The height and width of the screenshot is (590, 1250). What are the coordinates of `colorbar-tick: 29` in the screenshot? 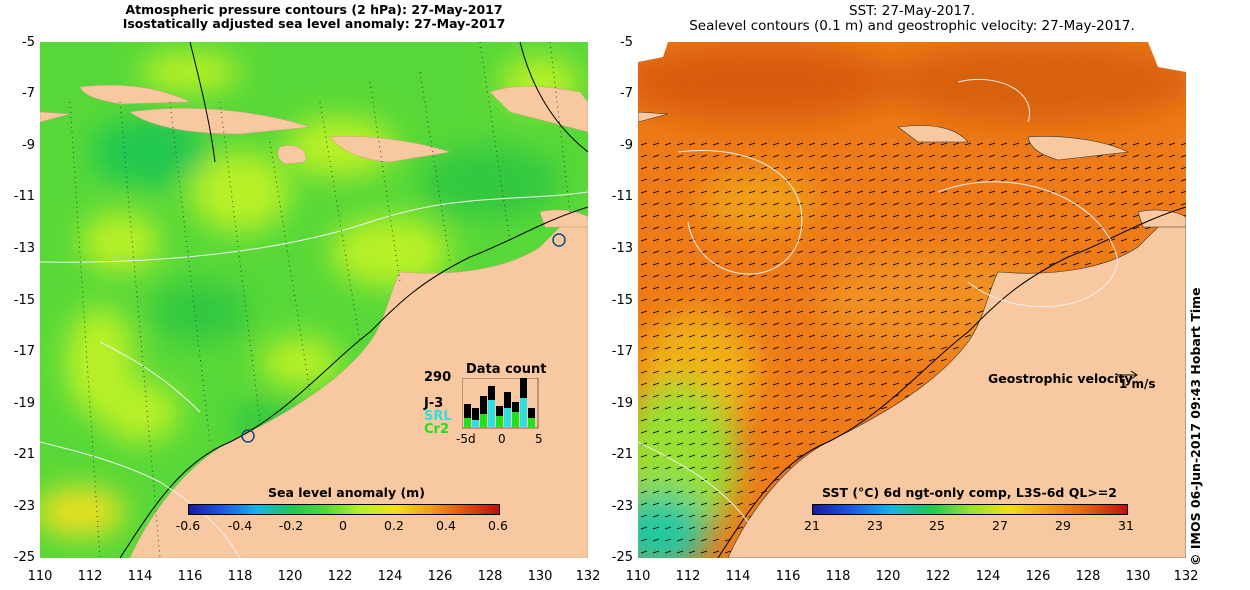 It's located at (1063, 525).